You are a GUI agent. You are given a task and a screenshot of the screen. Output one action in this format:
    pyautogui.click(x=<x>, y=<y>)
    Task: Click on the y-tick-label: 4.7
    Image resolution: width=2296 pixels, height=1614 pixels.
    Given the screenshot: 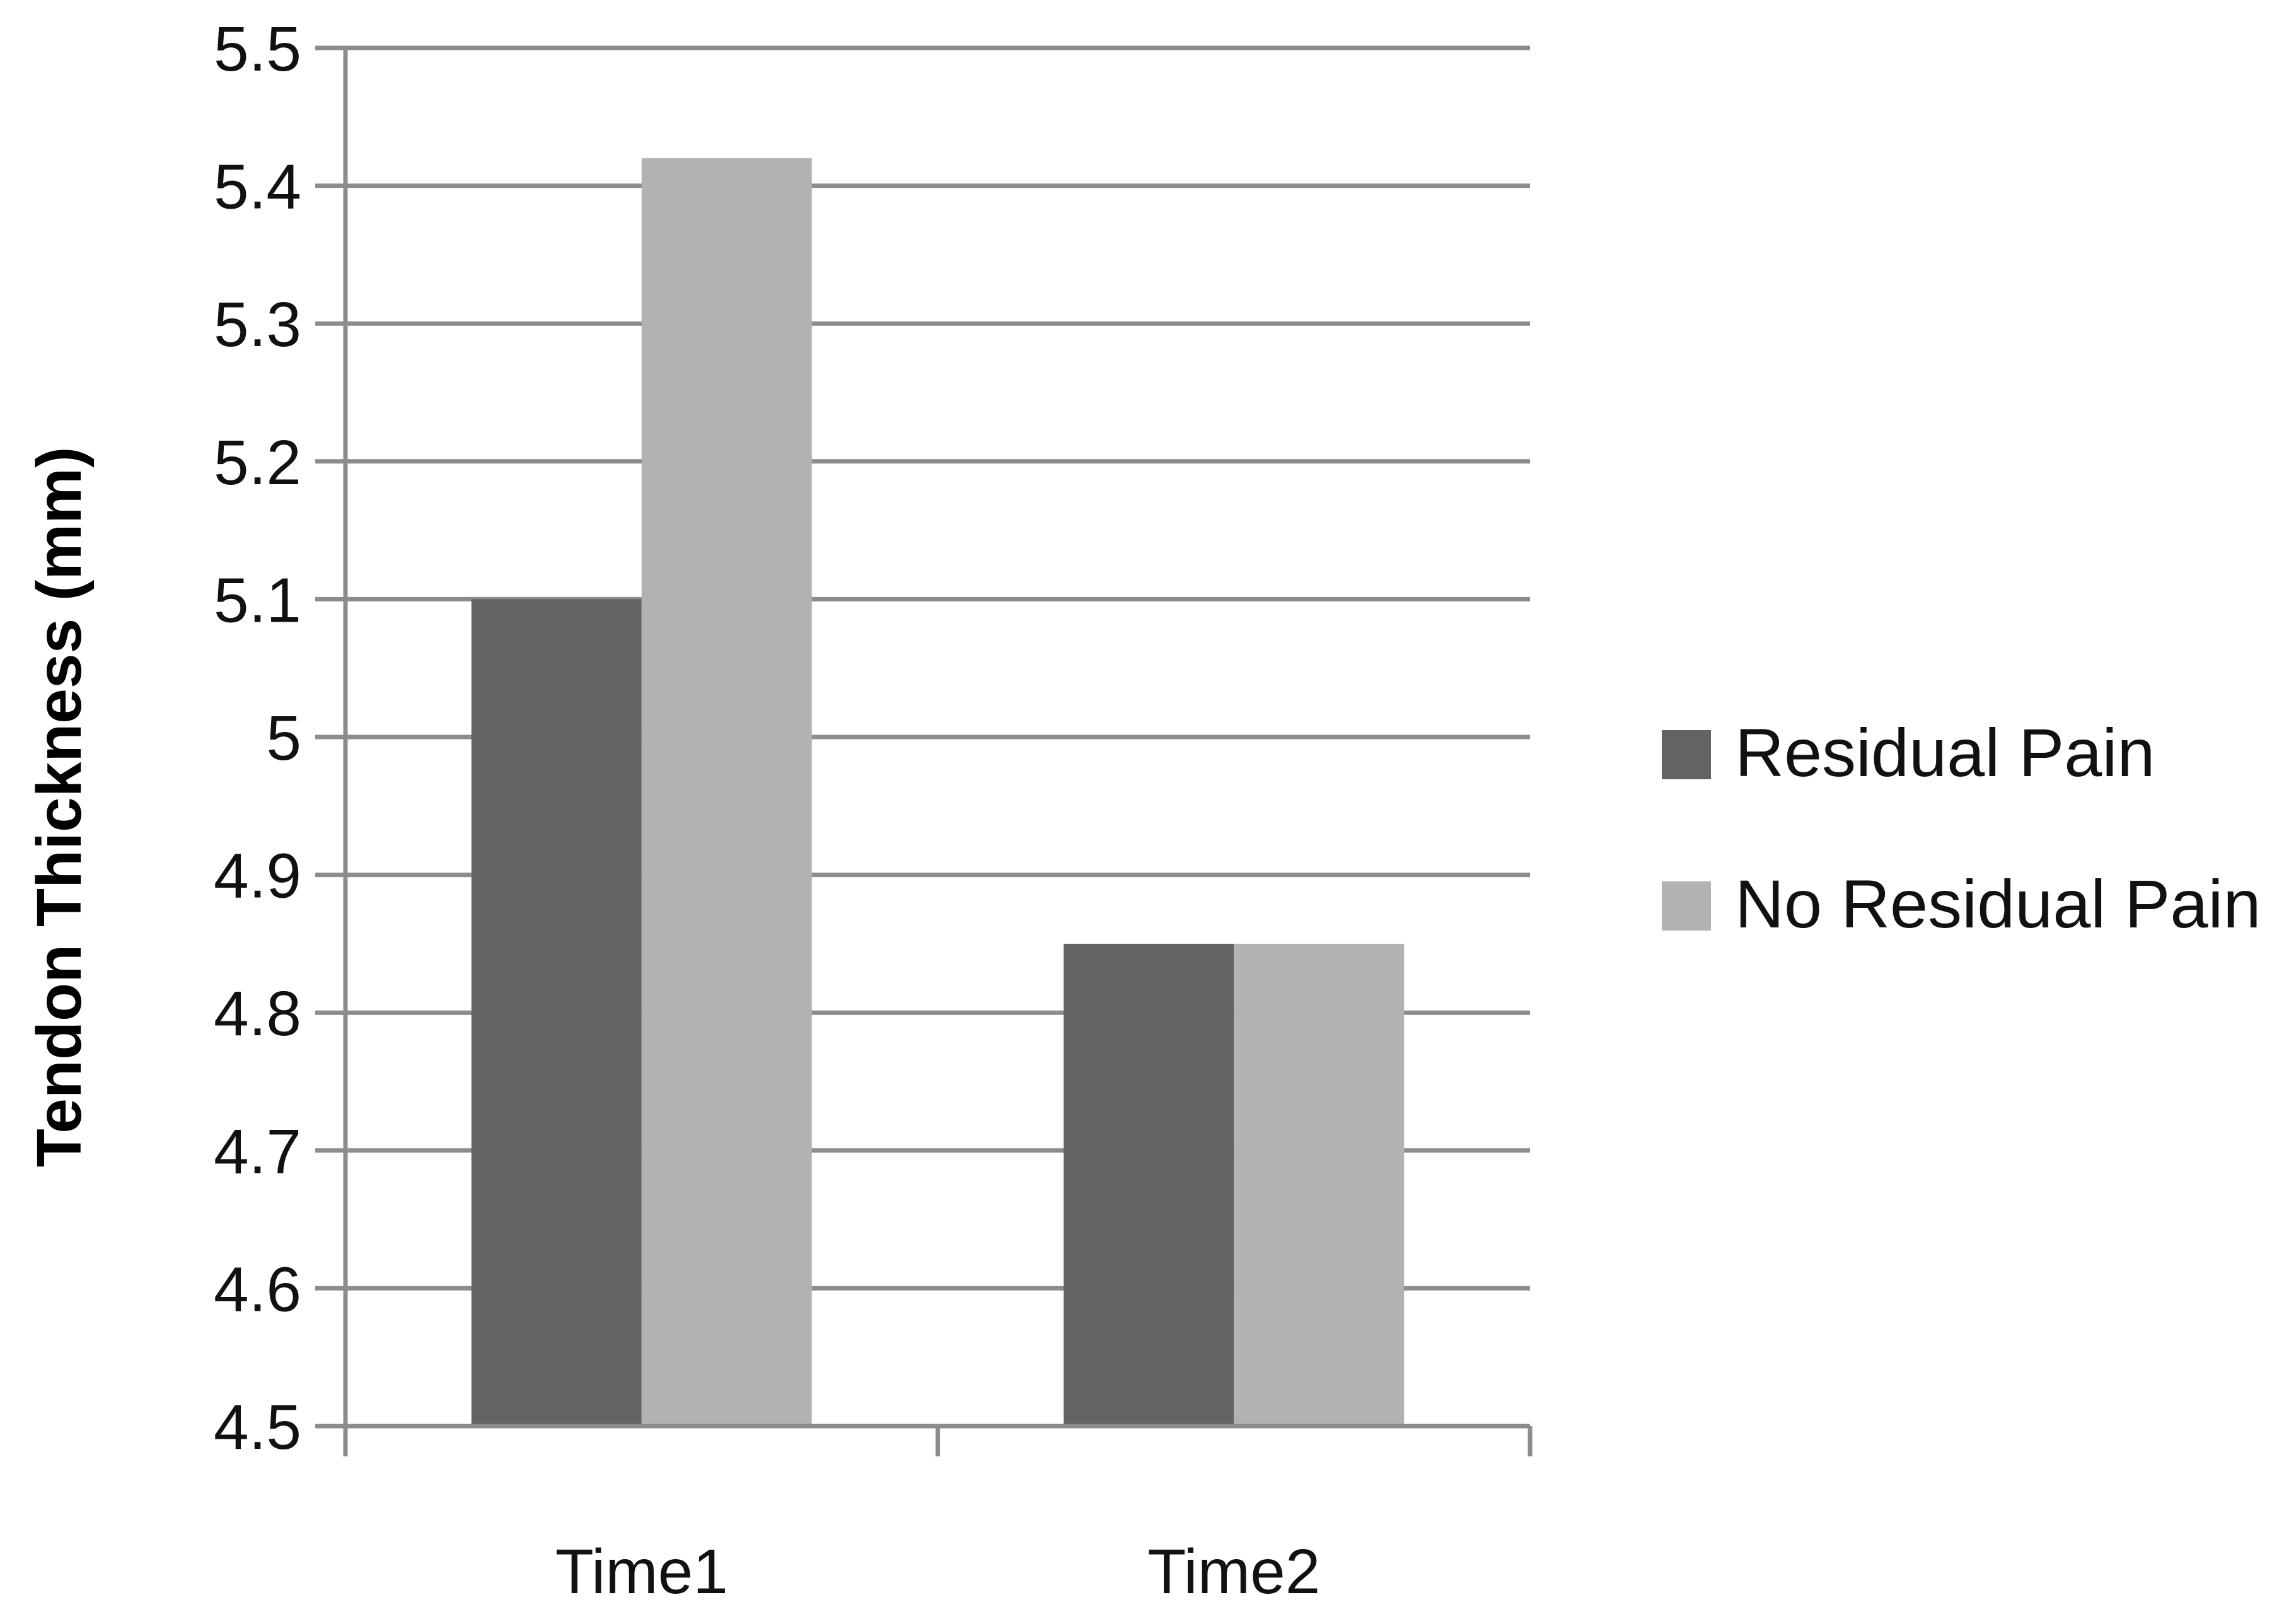 What is the action you would take?
    pyautogui.click(x=257, y=1152)
    